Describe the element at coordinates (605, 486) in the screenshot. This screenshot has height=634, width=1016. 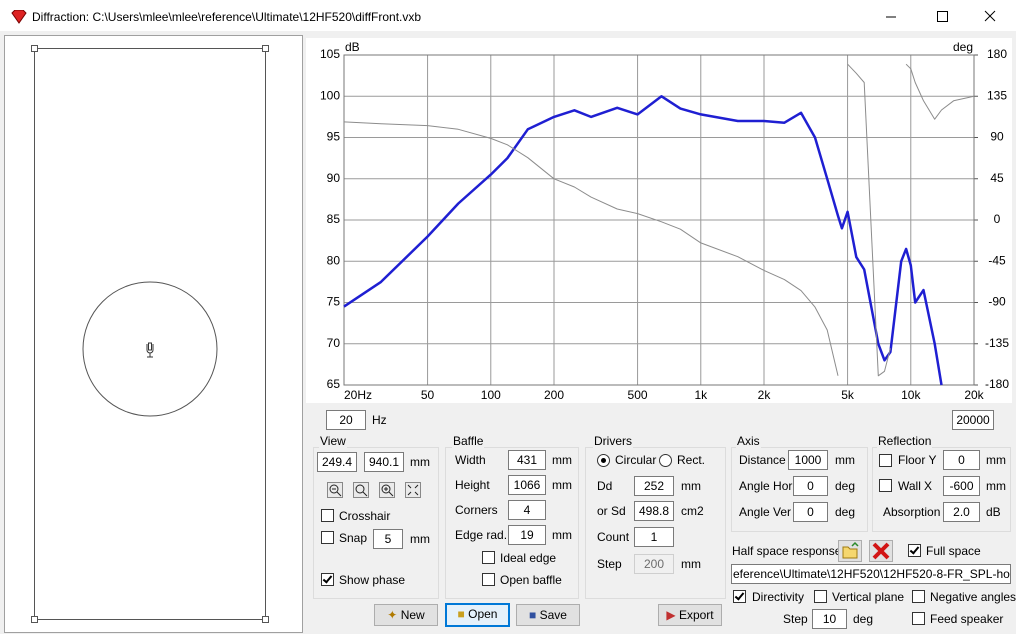
I see `field-label: Dd` at that location.